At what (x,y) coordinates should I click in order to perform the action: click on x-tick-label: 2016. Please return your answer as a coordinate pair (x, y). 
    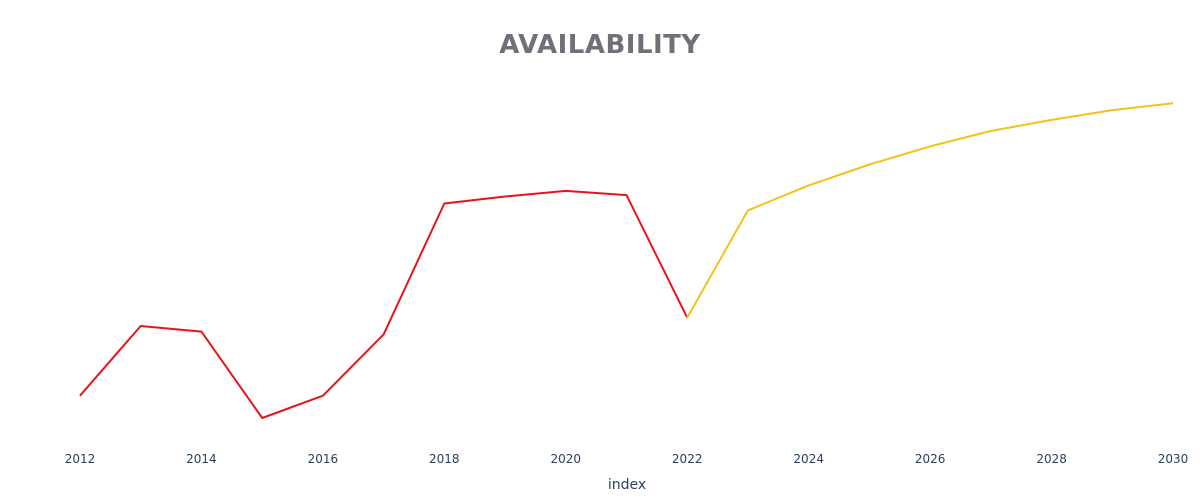
    Looking at the image, I should click on (323, 459).